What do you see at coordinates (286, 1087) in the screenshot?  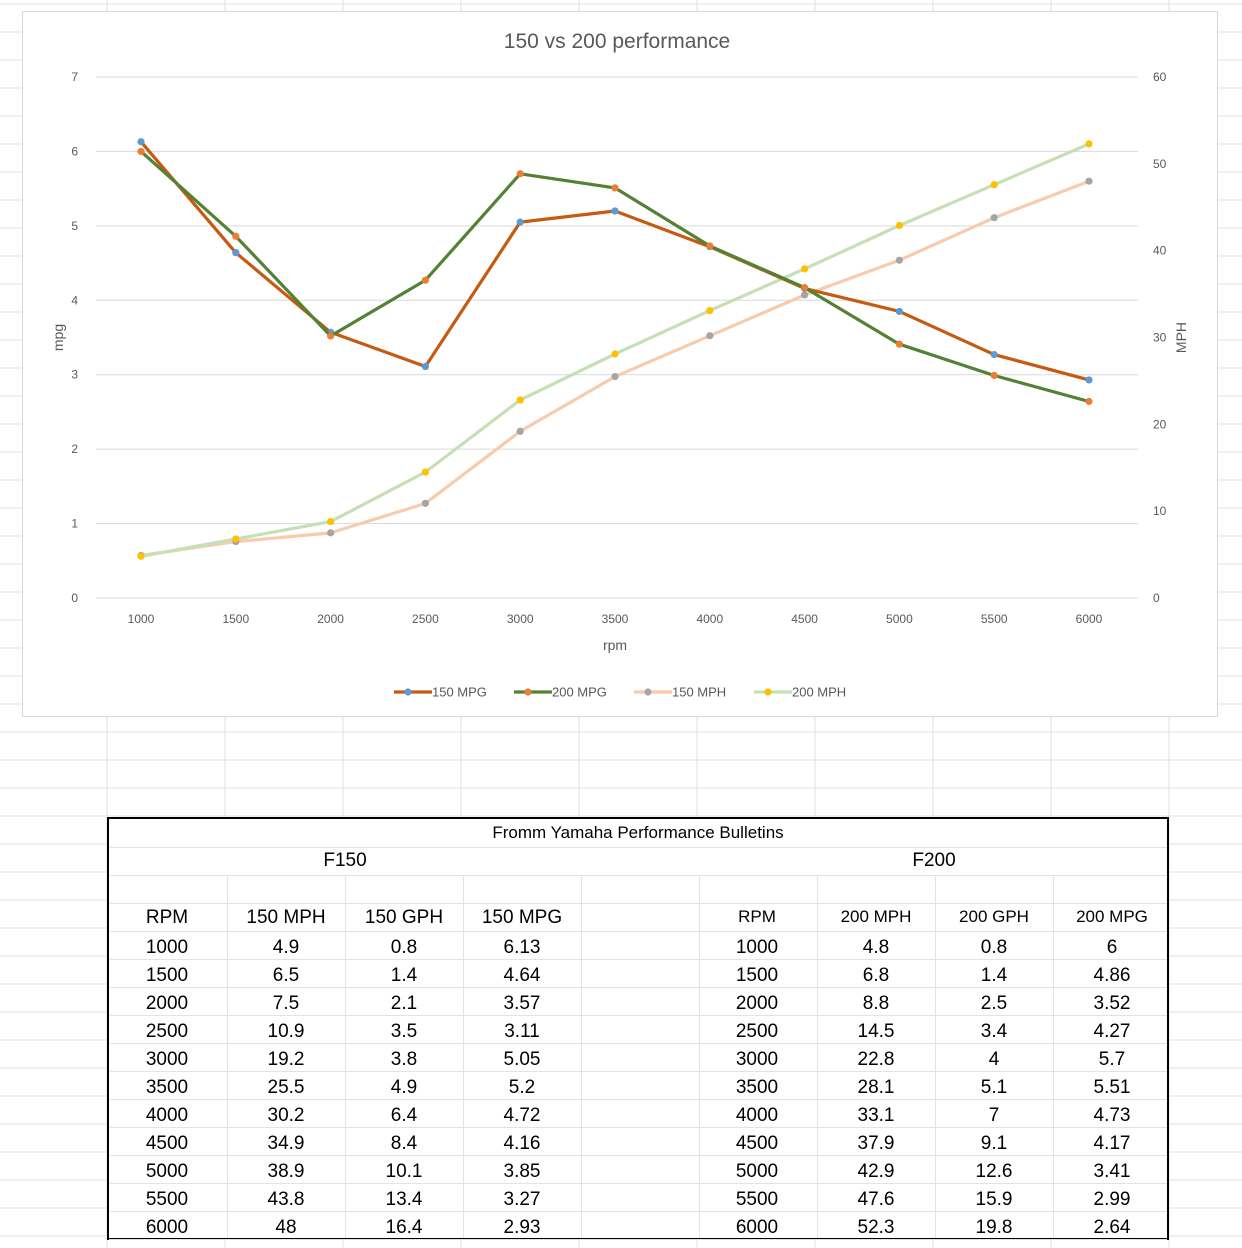 I see `table-cell: 25.5` at bounding box center [286, 1087].